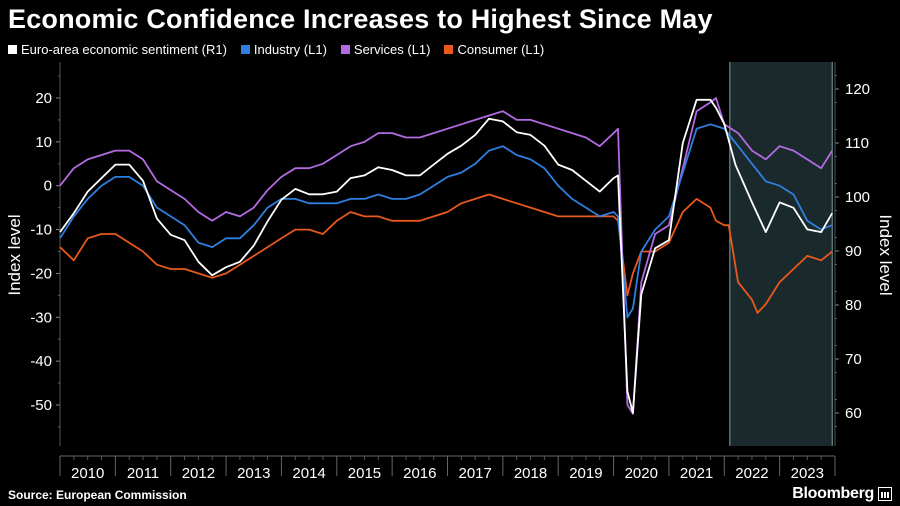 The height and width of the screenshot is (506, 900). I want to click on legend-item-services: Services (L1), so click(385, 49).